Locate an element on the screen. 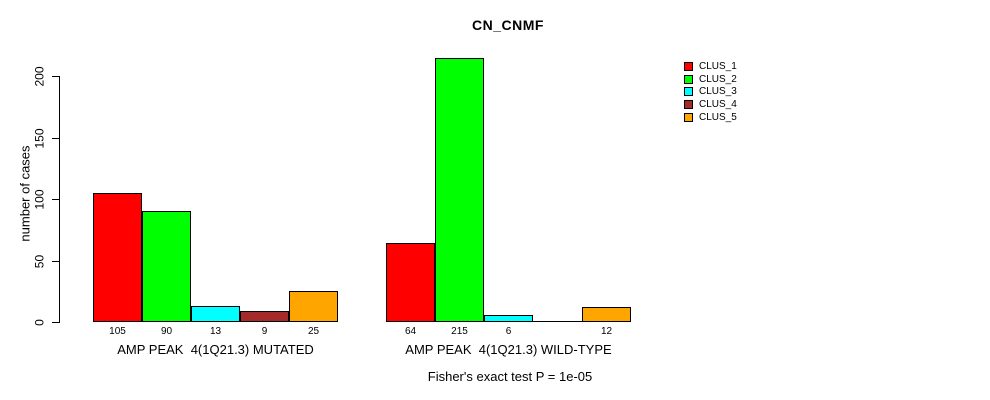  bar-clus_1-group2 is located at coordinates (410, 282).